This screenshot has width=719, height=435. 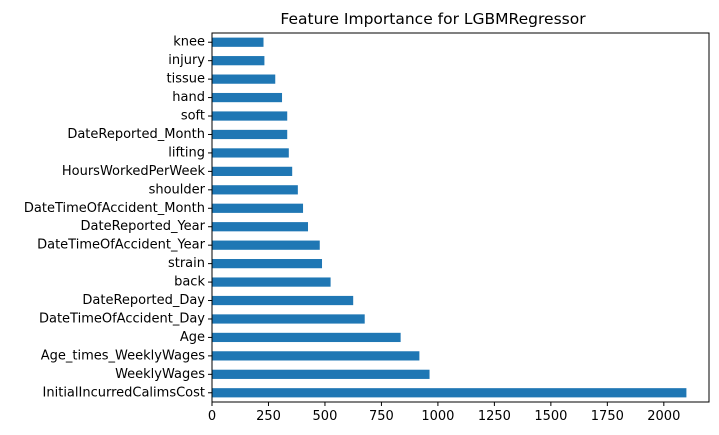 What do you see at coordinates (306, 337) in the screenshot?
I see `bar-age` at bounding box center [306, 337].